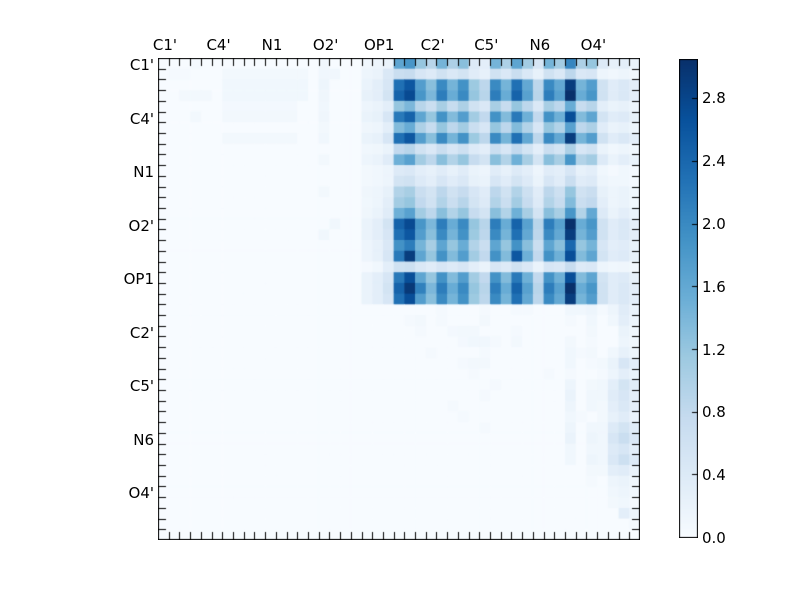 The height and width of the screenshot is (600, 800). What do you see at coordinates (138, 279) in the screenshot?
I see `y-axis-label: OP1` at bounding box center [138, 279].